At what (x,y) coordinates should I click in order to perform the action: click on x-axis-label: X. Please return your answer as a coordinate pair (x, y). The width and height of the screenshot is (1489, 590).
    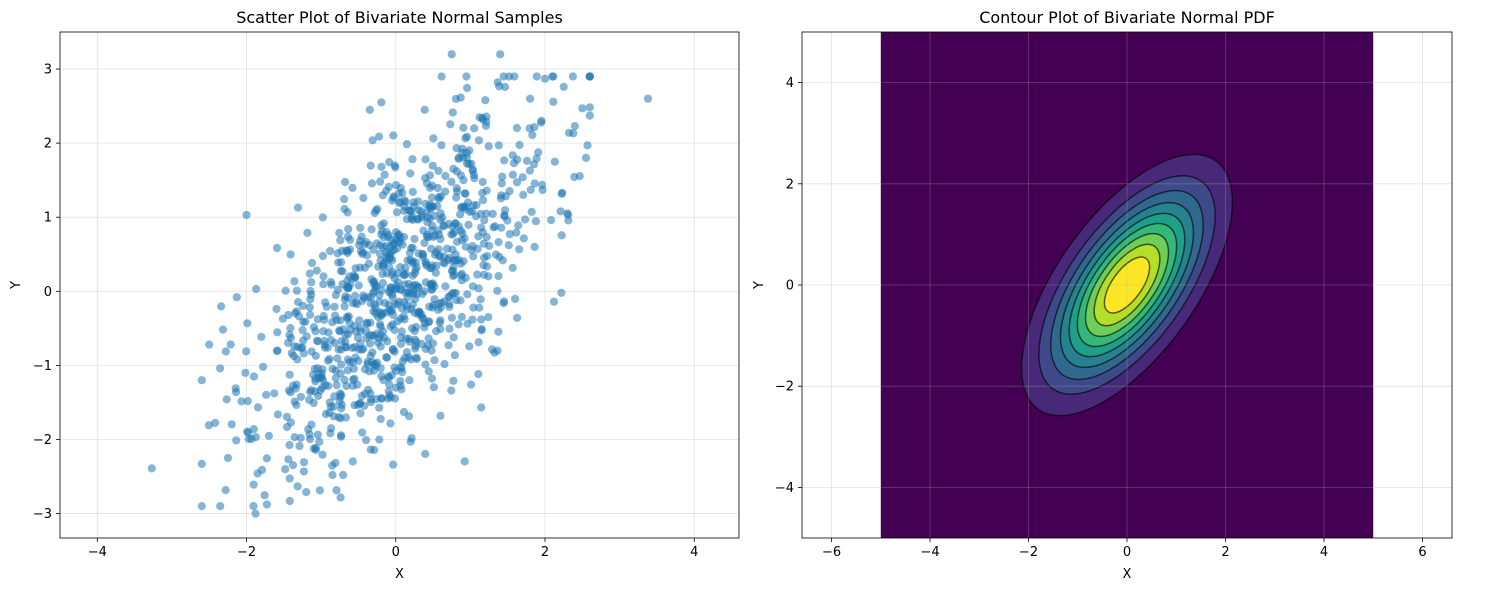
    Looking at the image, I should click on (1127, 574).